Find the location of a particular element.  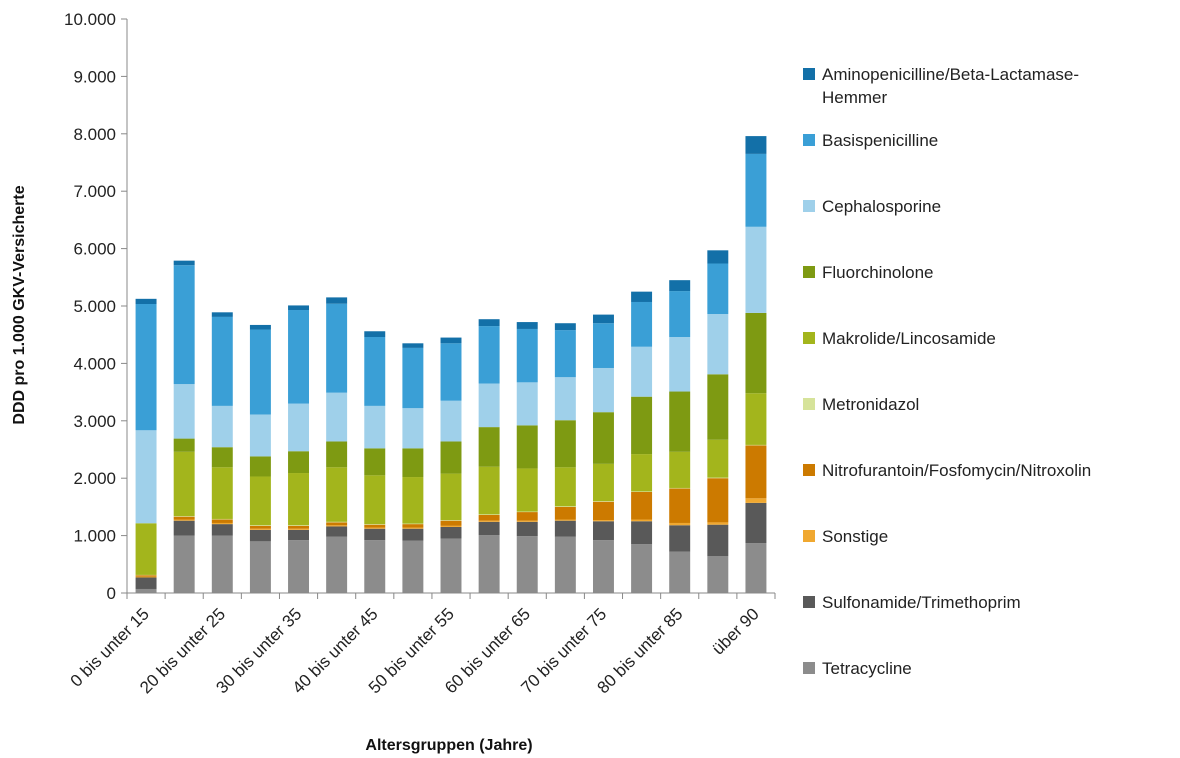

y-tick-label: 9.000 is located at coordinates (94, 76).